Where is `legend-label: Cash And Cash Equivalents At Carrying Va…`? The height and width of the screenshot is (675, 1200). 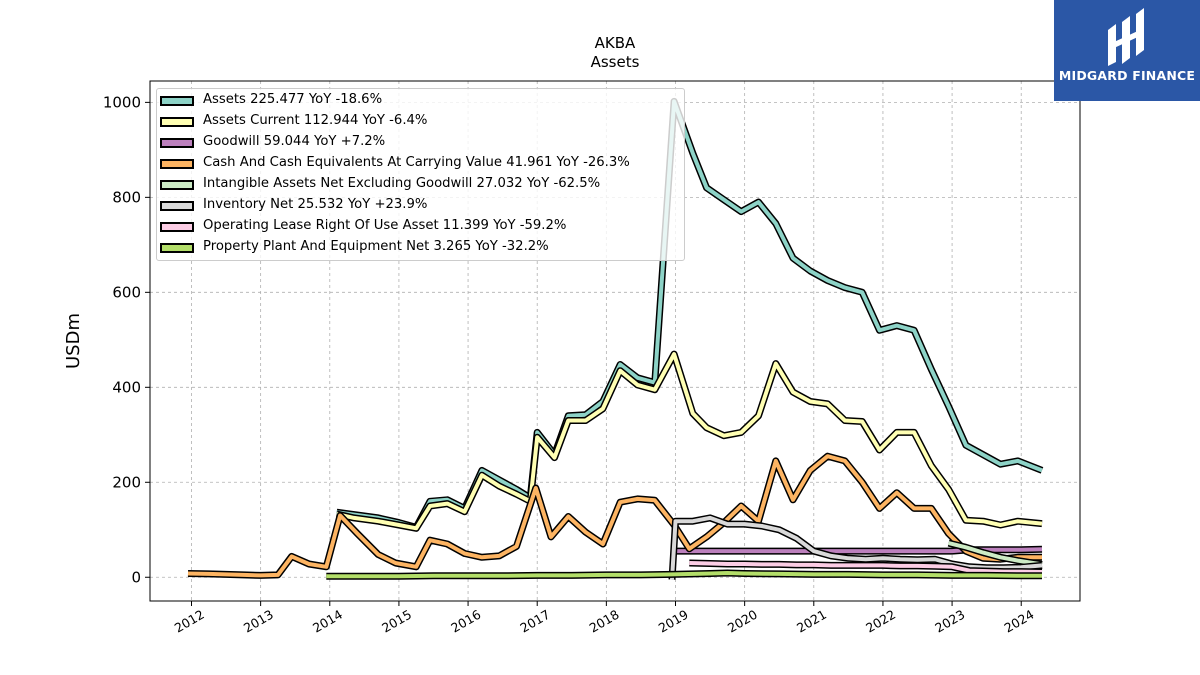 legend-label: Cash And Cash Equivalents At Carrying Va… is located at coordinates (416, 162).